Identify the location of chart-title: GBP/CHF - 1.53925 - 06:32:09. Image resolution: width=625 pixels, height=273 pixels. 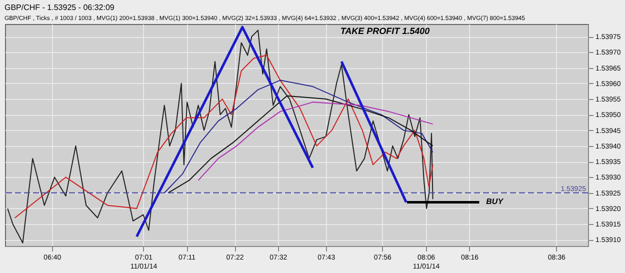
(59, 7).